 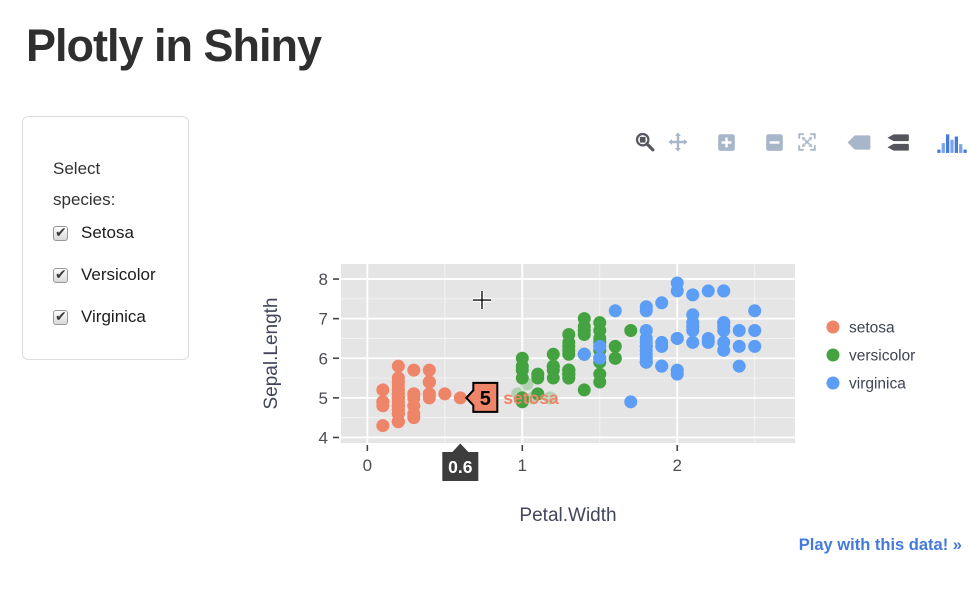 I want to click on legend-label-setosa: setosa, so click(x=872, y=328).